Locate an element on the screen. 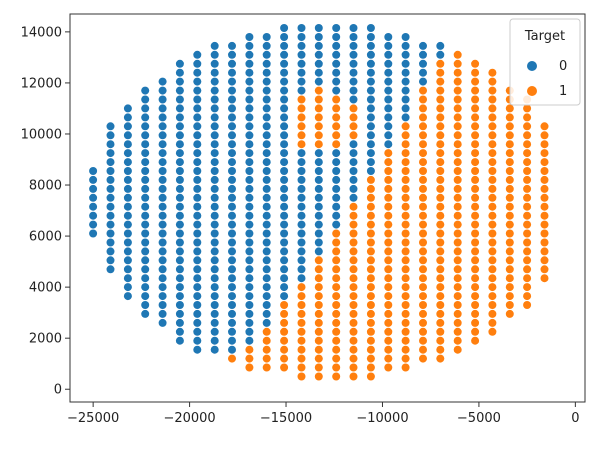 This screenshot has width=602, height=450. y-tick-label: 4000 is located at coordinates (45, 288).